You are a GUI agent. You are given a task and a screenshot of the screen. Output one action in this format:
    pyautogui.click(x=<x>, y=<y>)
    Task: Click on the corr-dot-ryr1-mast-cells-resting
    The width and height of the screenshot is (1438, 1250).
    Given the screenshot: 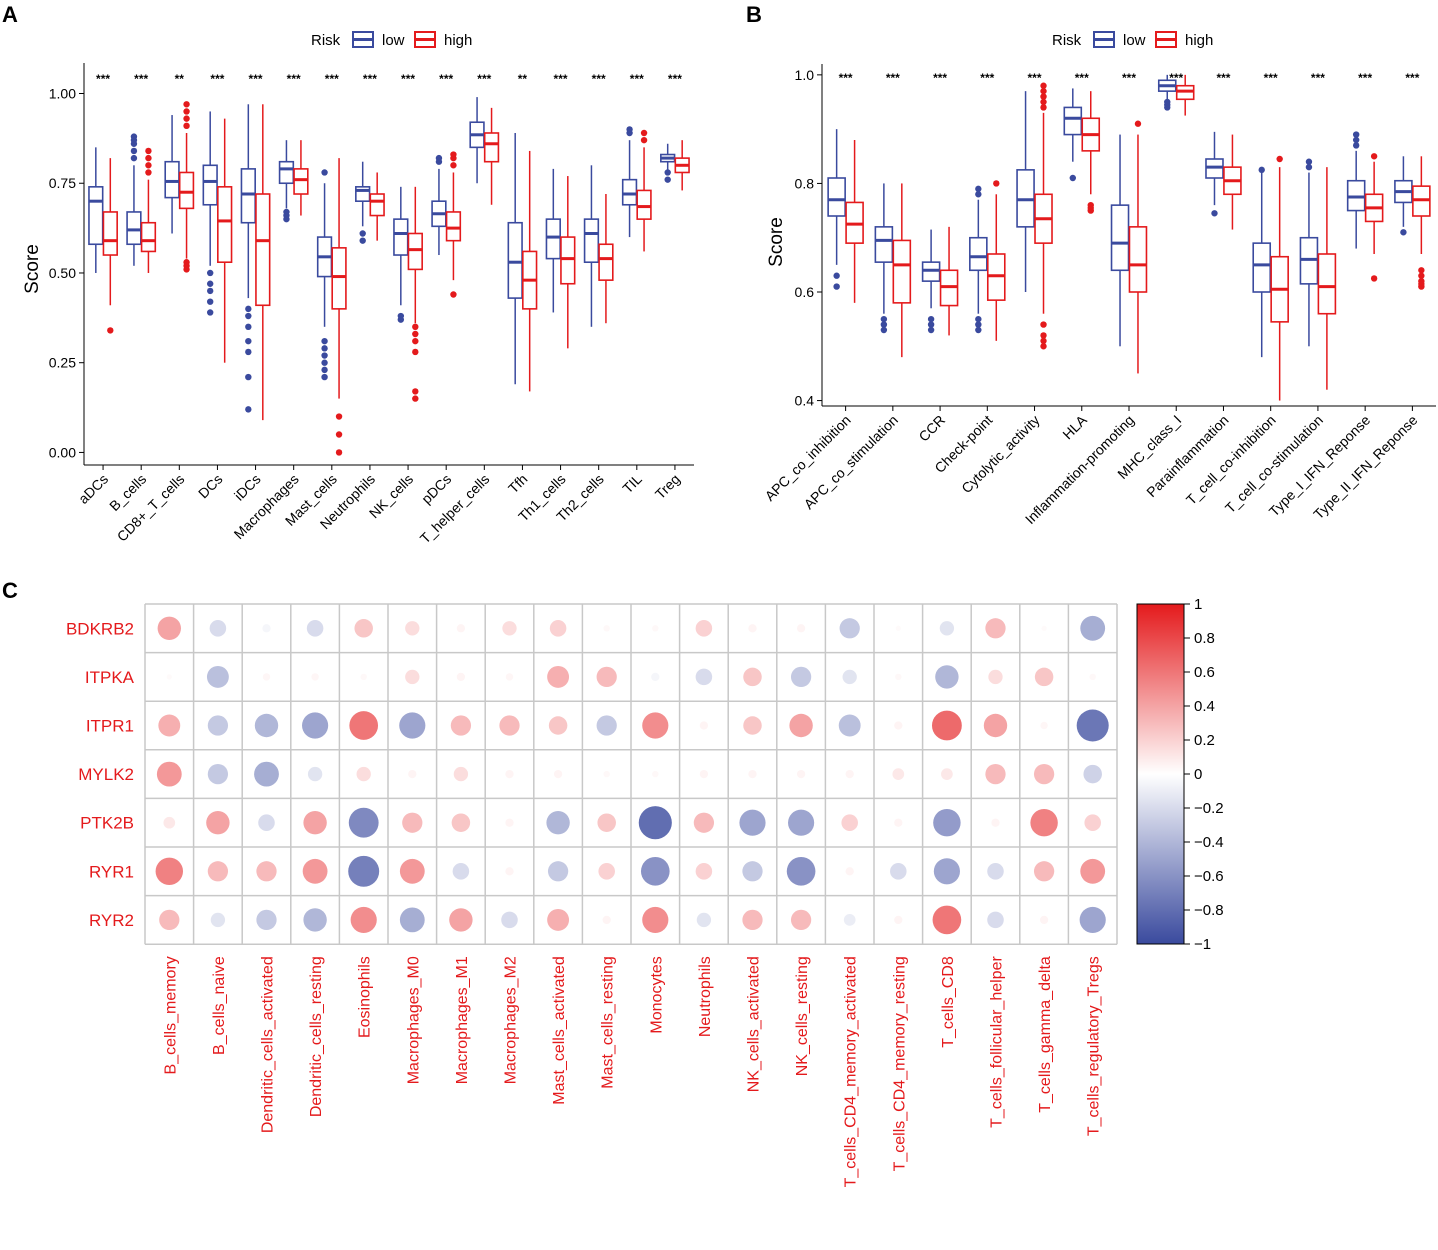 What is the action you would take?
    pyautogui.click(x=606, y=871)
    